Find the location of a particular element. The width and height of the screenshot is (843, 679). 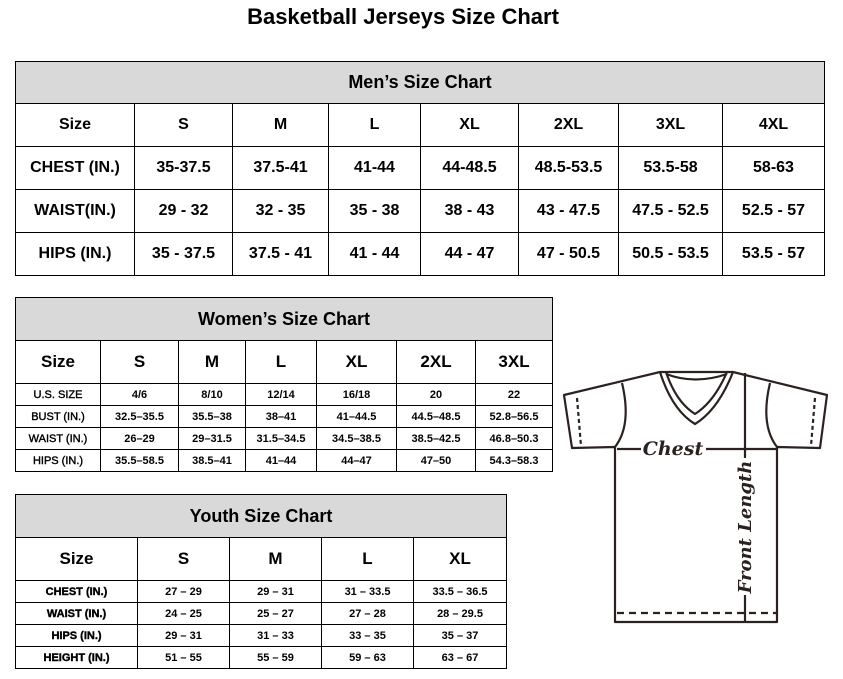

header-row: Size S M L XL is located at coordinates (261, 559).